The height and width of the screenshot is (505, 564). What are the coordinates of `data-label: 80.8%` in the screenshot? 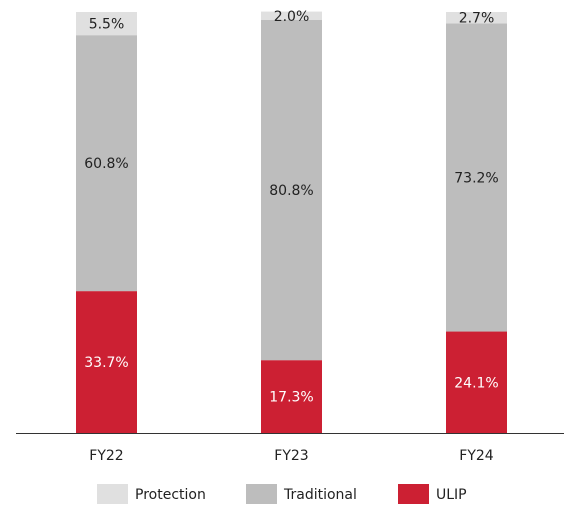 It's located at (291, 191).